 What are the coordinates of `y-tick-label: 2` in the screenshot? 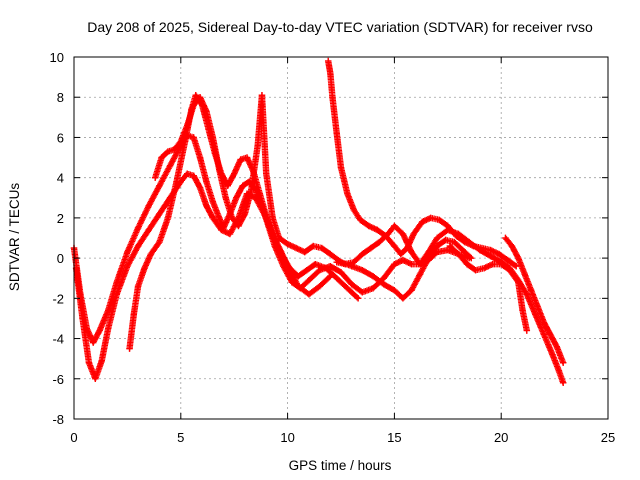 It's located at (60, 218).